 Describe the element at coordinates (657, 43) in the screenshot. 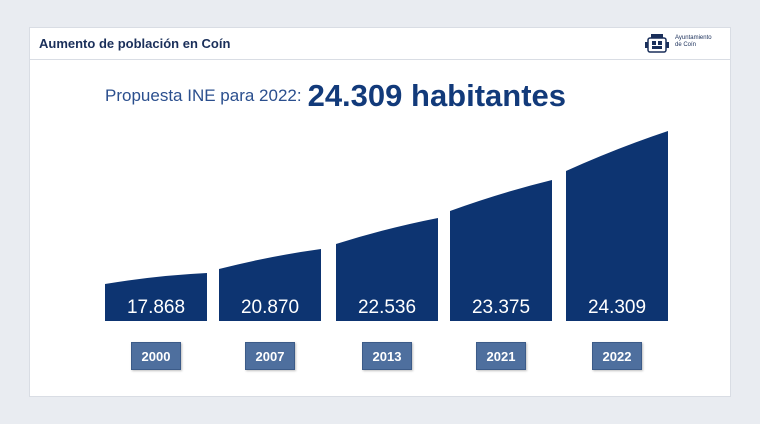

I see `city-crest-icon` at that location.